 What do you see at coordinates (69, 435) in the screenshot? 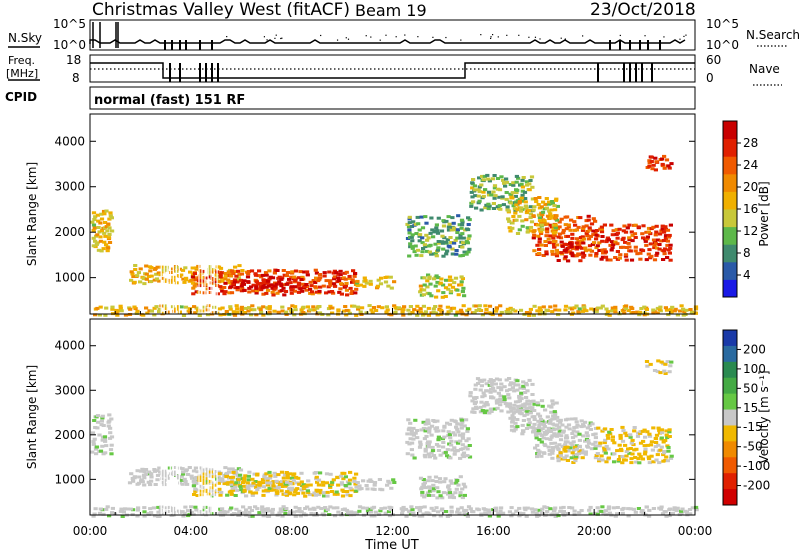
I see `velocity-ytick-label: 2000` at bounding box center [69, 435].